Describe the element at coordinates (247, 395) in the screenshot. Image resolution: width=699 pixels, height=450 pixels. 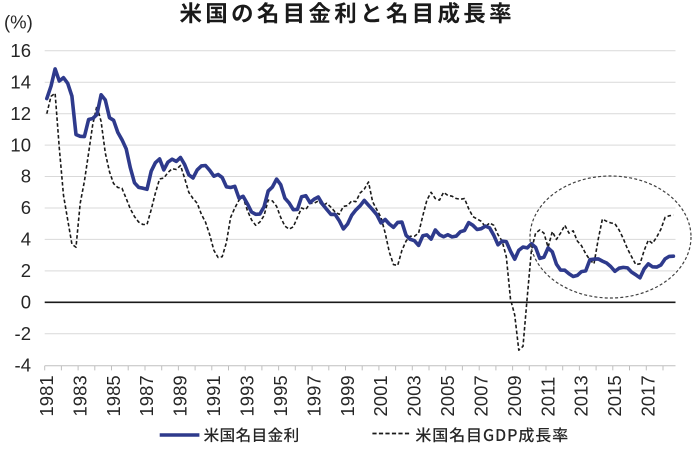
I see `svg-text: 1993` at that location.